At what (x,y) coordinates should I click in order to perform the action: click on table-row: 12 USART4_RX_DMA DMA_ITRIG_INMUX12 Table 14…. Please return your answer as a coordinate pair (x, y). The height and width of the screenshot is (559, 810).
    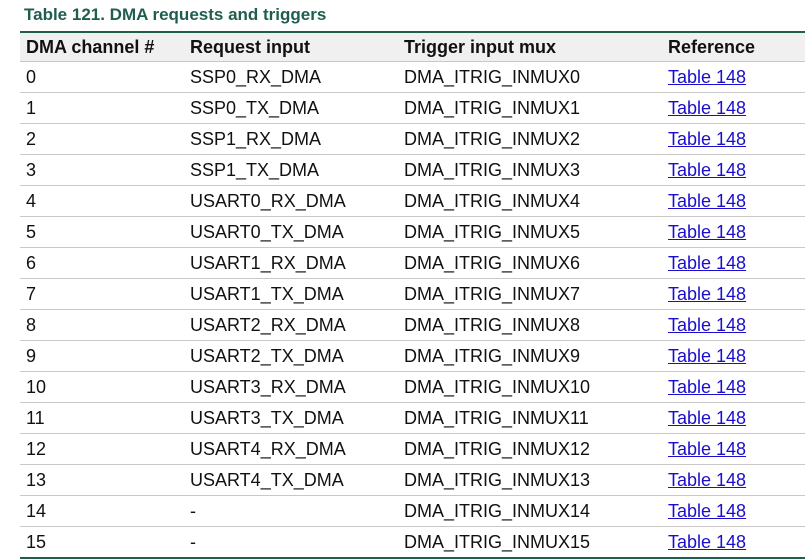
    Looking at the image, I should click on (412, 449).